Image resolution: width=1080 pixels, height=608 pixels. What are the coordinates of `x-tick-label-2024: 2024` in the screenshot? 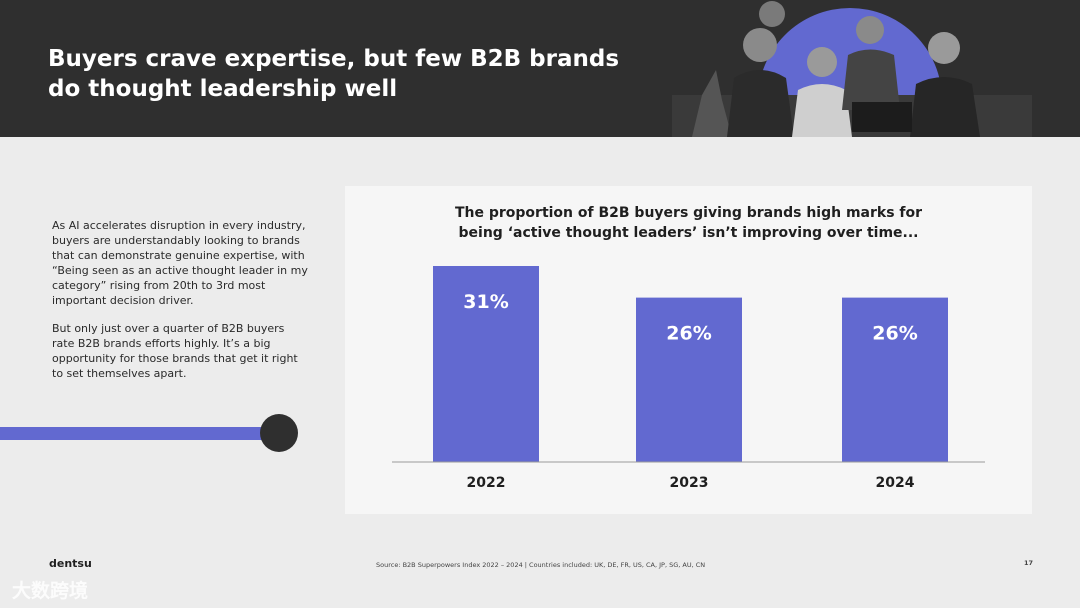 It's located at (895, 483).